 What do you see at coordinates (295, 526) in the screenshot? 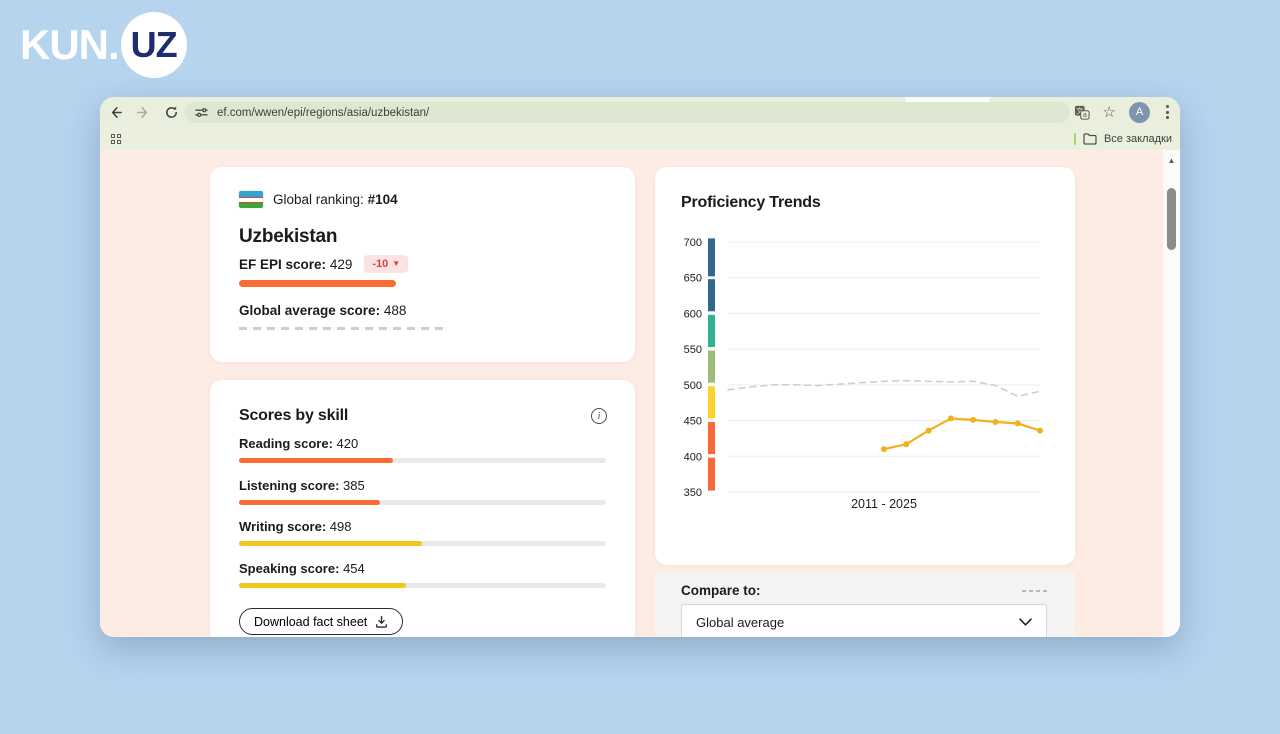
I see `skill-label: Writing score: 498` at bounding box center [295, 526].